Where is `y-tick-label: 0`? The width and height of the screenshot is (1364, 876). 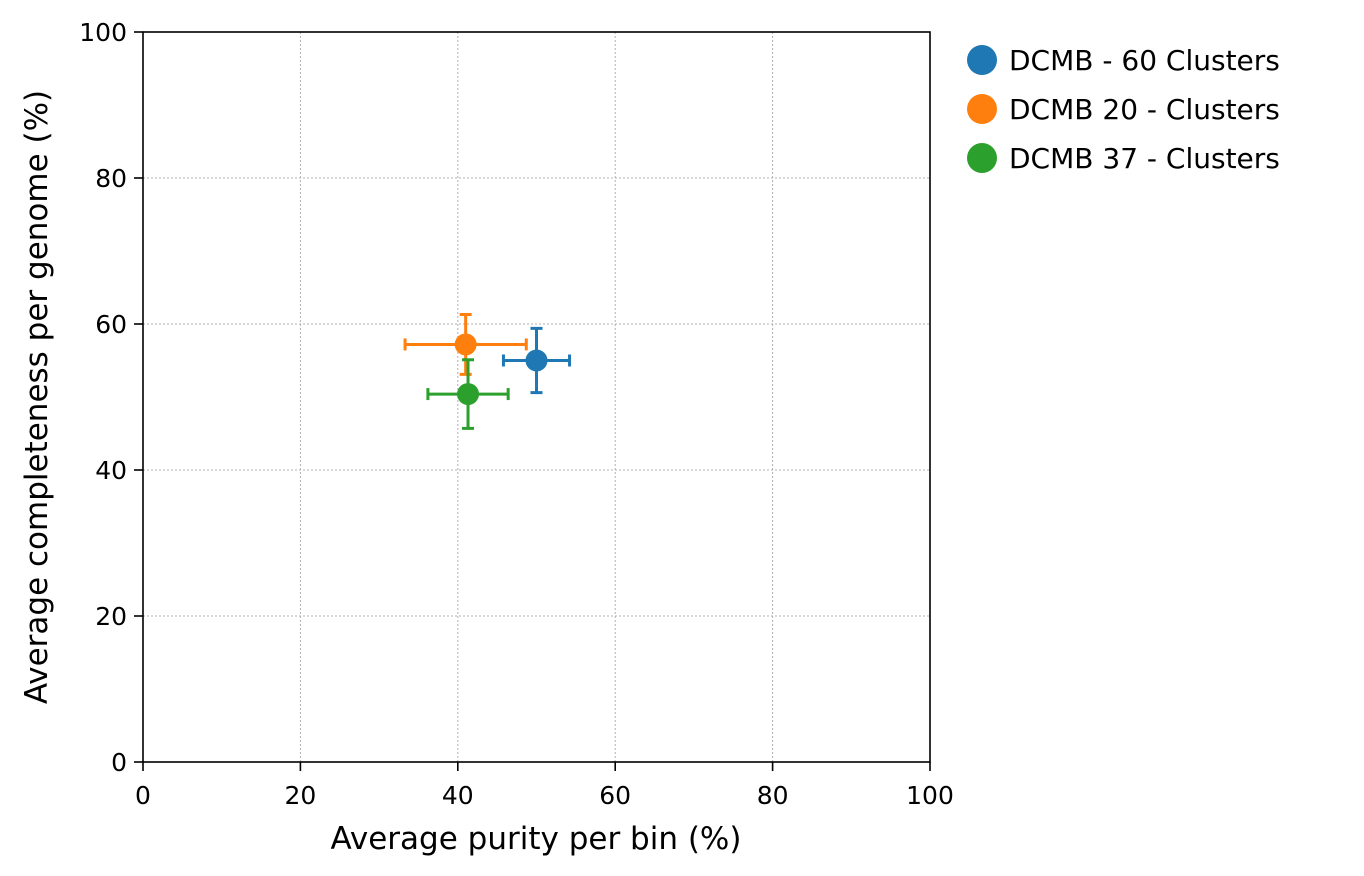 y-tick-label: 0 is located at coordinates (119, 762).